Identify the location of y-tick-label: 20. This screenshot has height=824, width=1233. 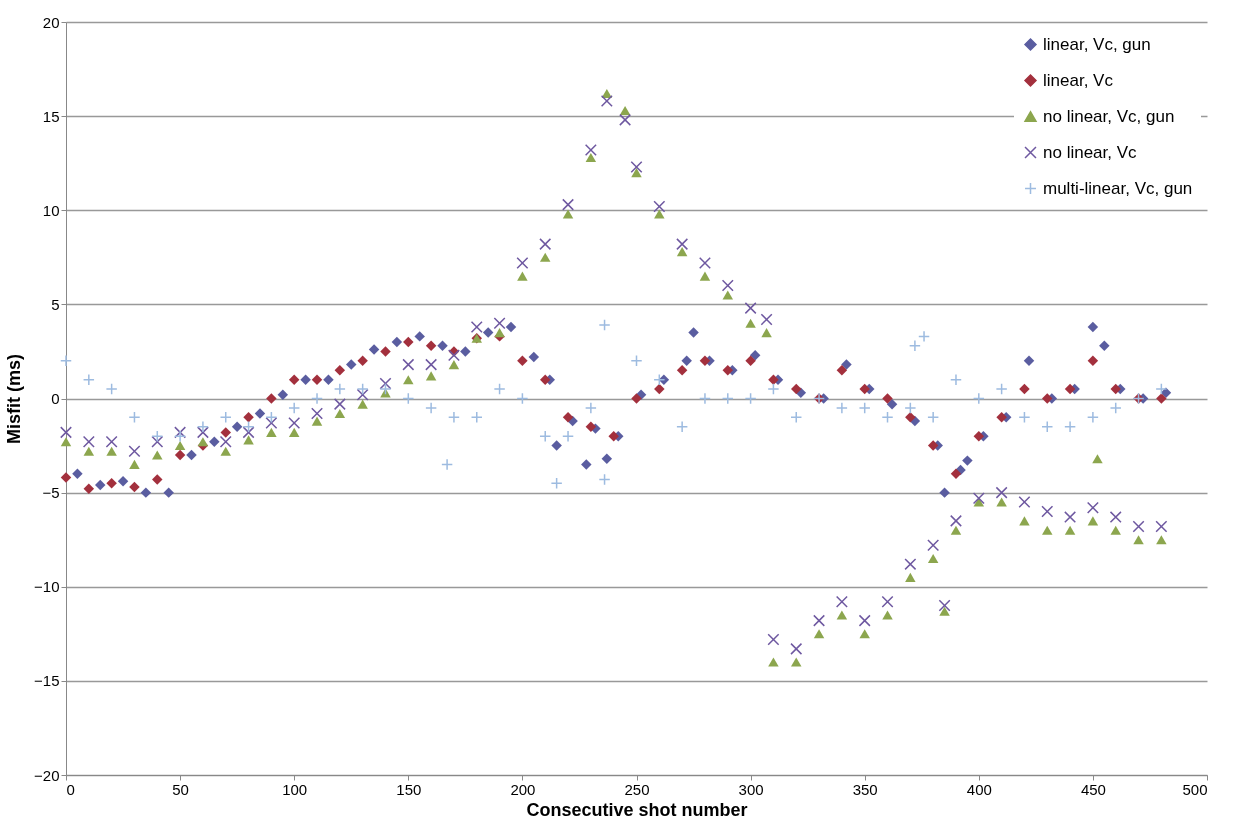
(51, 22).